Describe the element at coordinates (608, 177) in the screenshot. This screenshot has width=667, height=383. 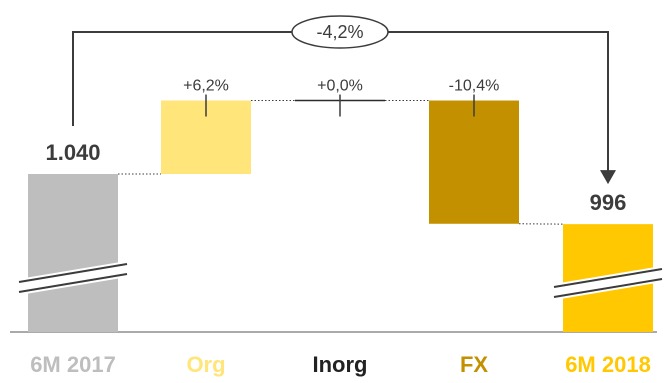
I see `arrow-head-icon` at that location.